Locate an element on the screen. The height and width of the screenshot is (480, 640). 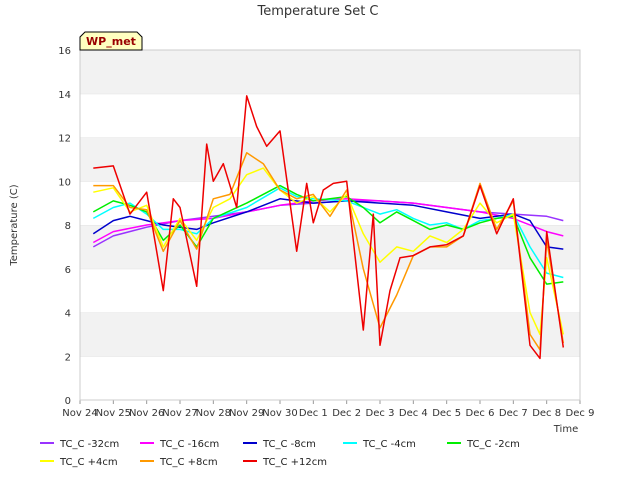
x-tick-label: Nov 25 is located at coordinates (113, 413).